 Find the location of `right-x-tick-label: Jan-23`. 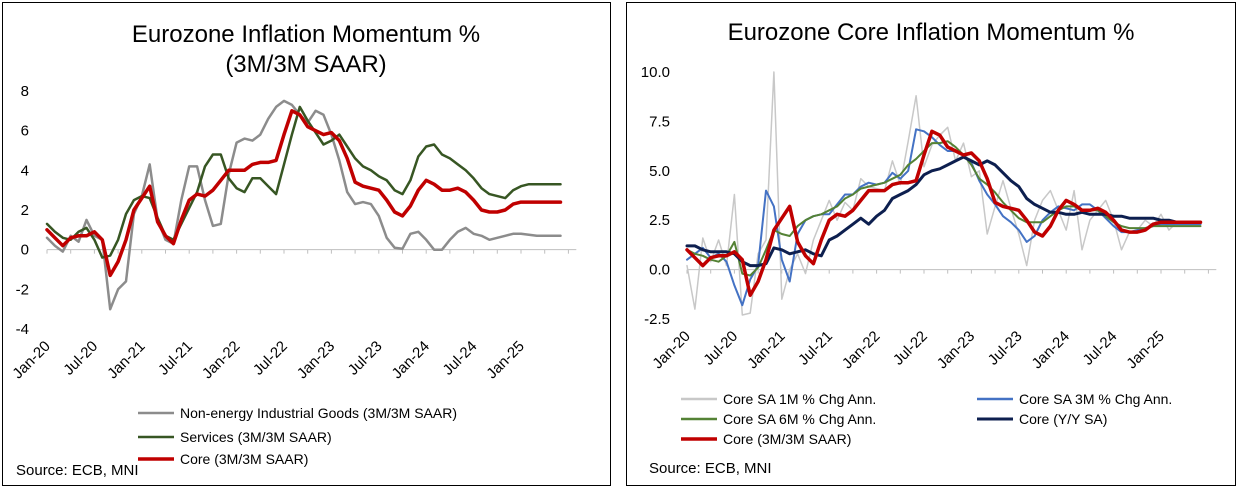

right-x-tick-label: Jan-23 is located at coordinates (956, 350).